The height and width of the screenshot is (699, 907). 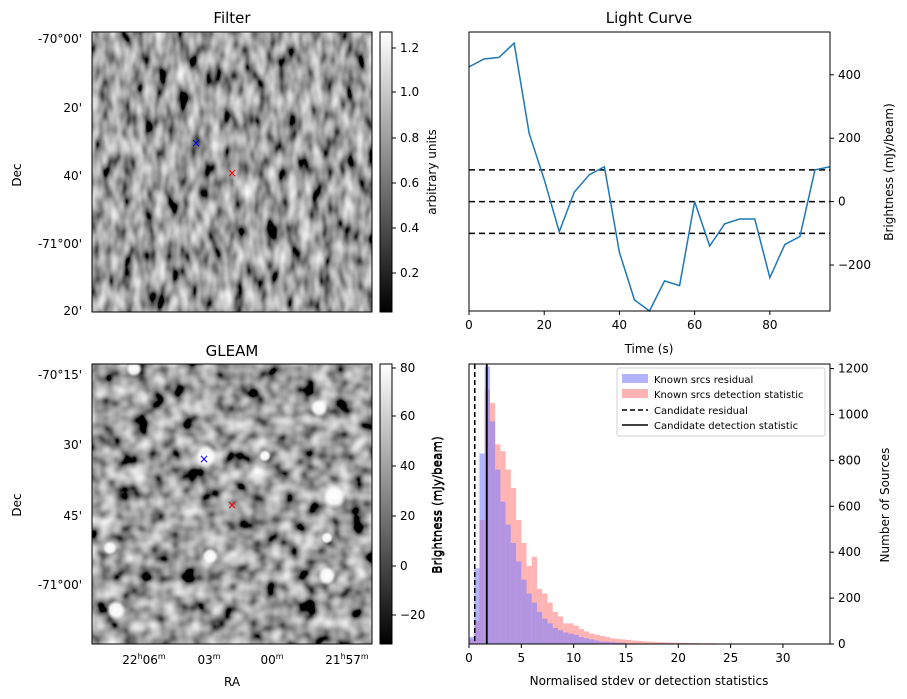 I want to click on y-tick-label: 800, so click(x=849, y=460).